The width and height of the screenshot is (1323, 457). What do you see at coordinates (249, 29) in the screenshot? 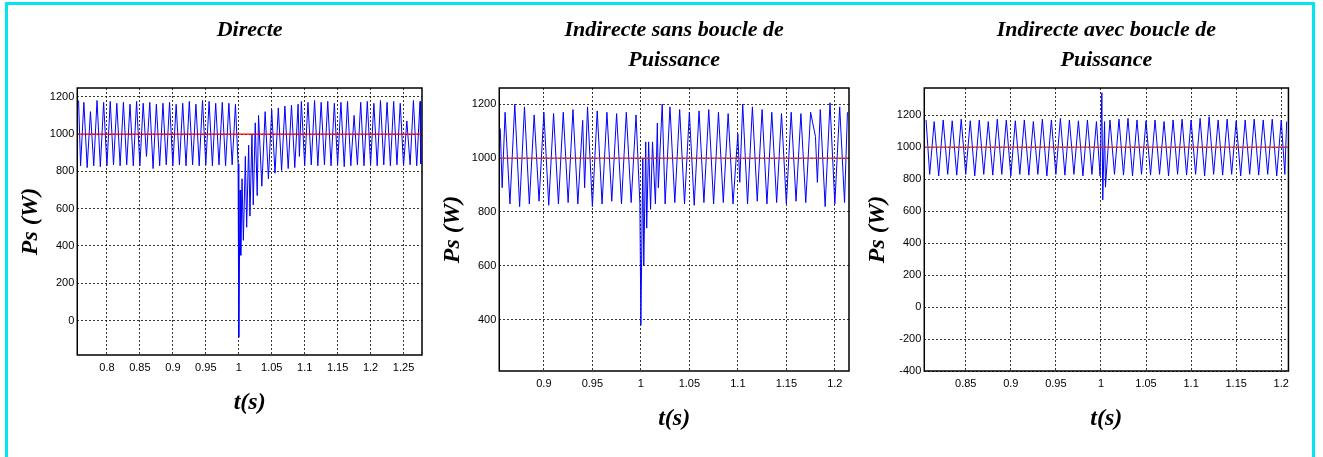
I see `chart-title: Directe` at bounding box center [249, 29].